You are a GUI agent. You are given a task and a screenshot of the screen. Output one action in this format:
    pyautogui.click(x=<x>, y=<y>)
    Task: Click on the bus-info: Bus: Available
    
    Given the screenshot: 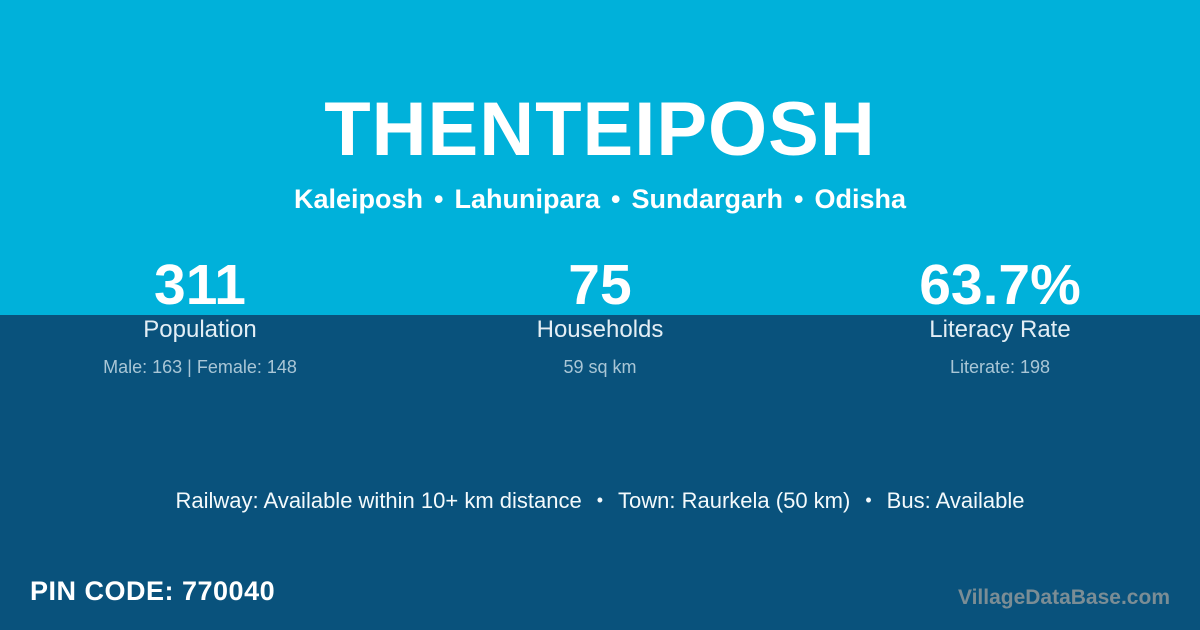 What is the action you would take?
    pyautogui.click(x=955, y=500)
    